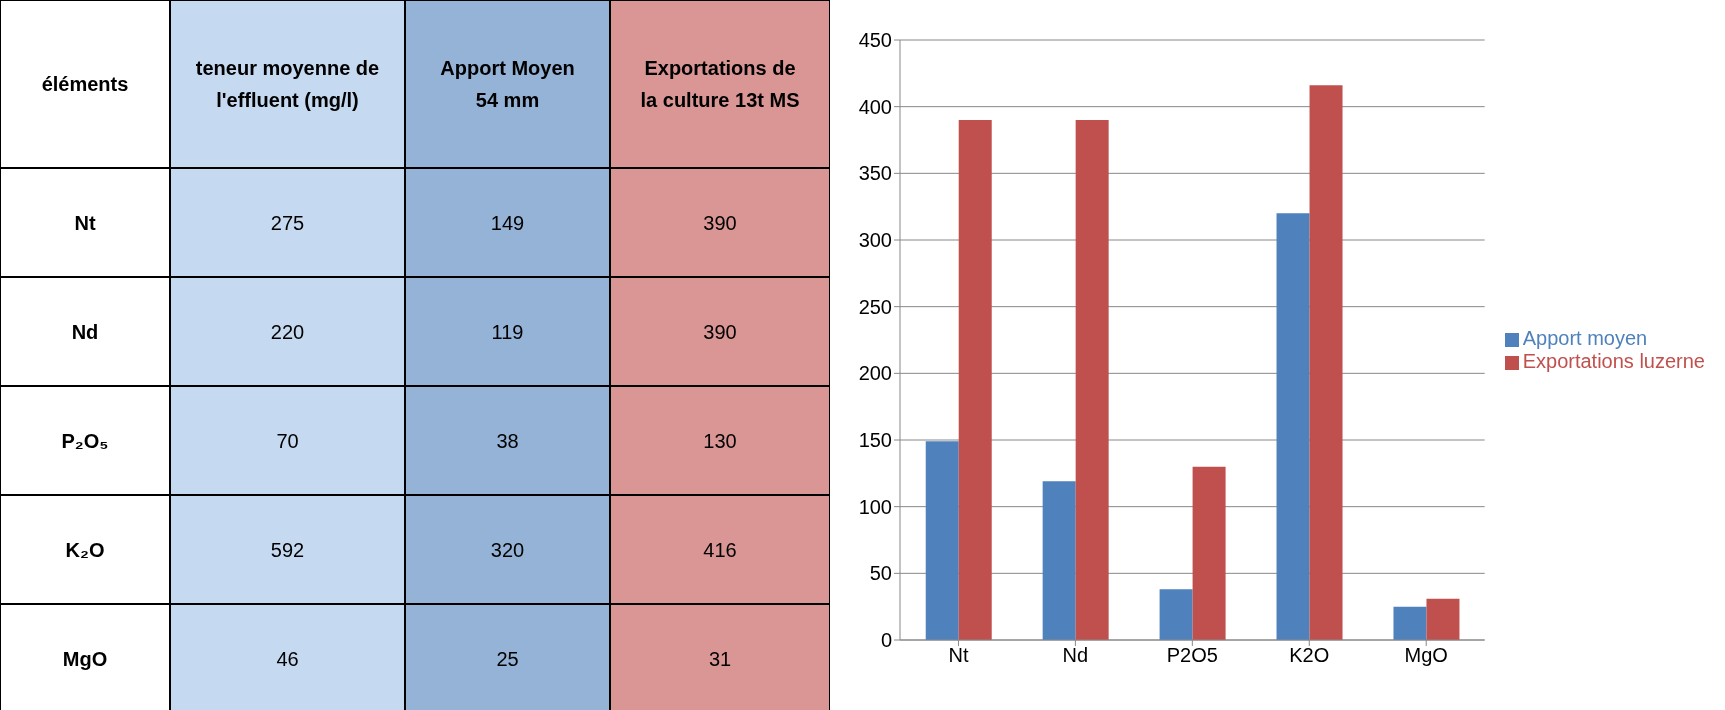 This screenshot has height=710, width=1725. Describe the element at coordinates (85, 223) in the screenshot. I see `category-label: Nt` at that location.